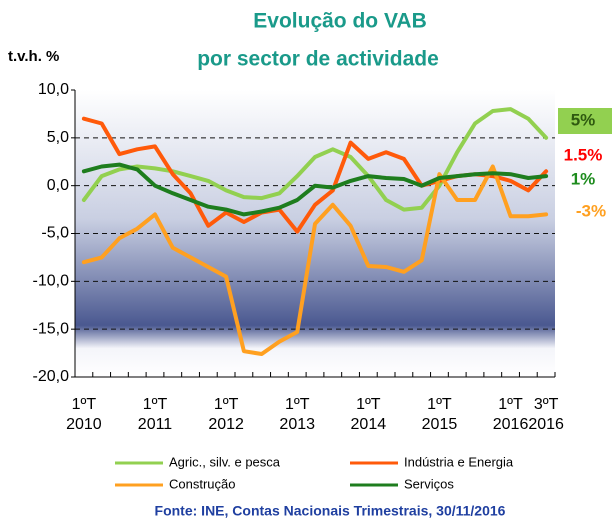 The height and width of the screenshot is (523, 616). Describe the element at coordinates (58, 137) in the screenshot. I see `y-tick-label: 5,0` at that location.